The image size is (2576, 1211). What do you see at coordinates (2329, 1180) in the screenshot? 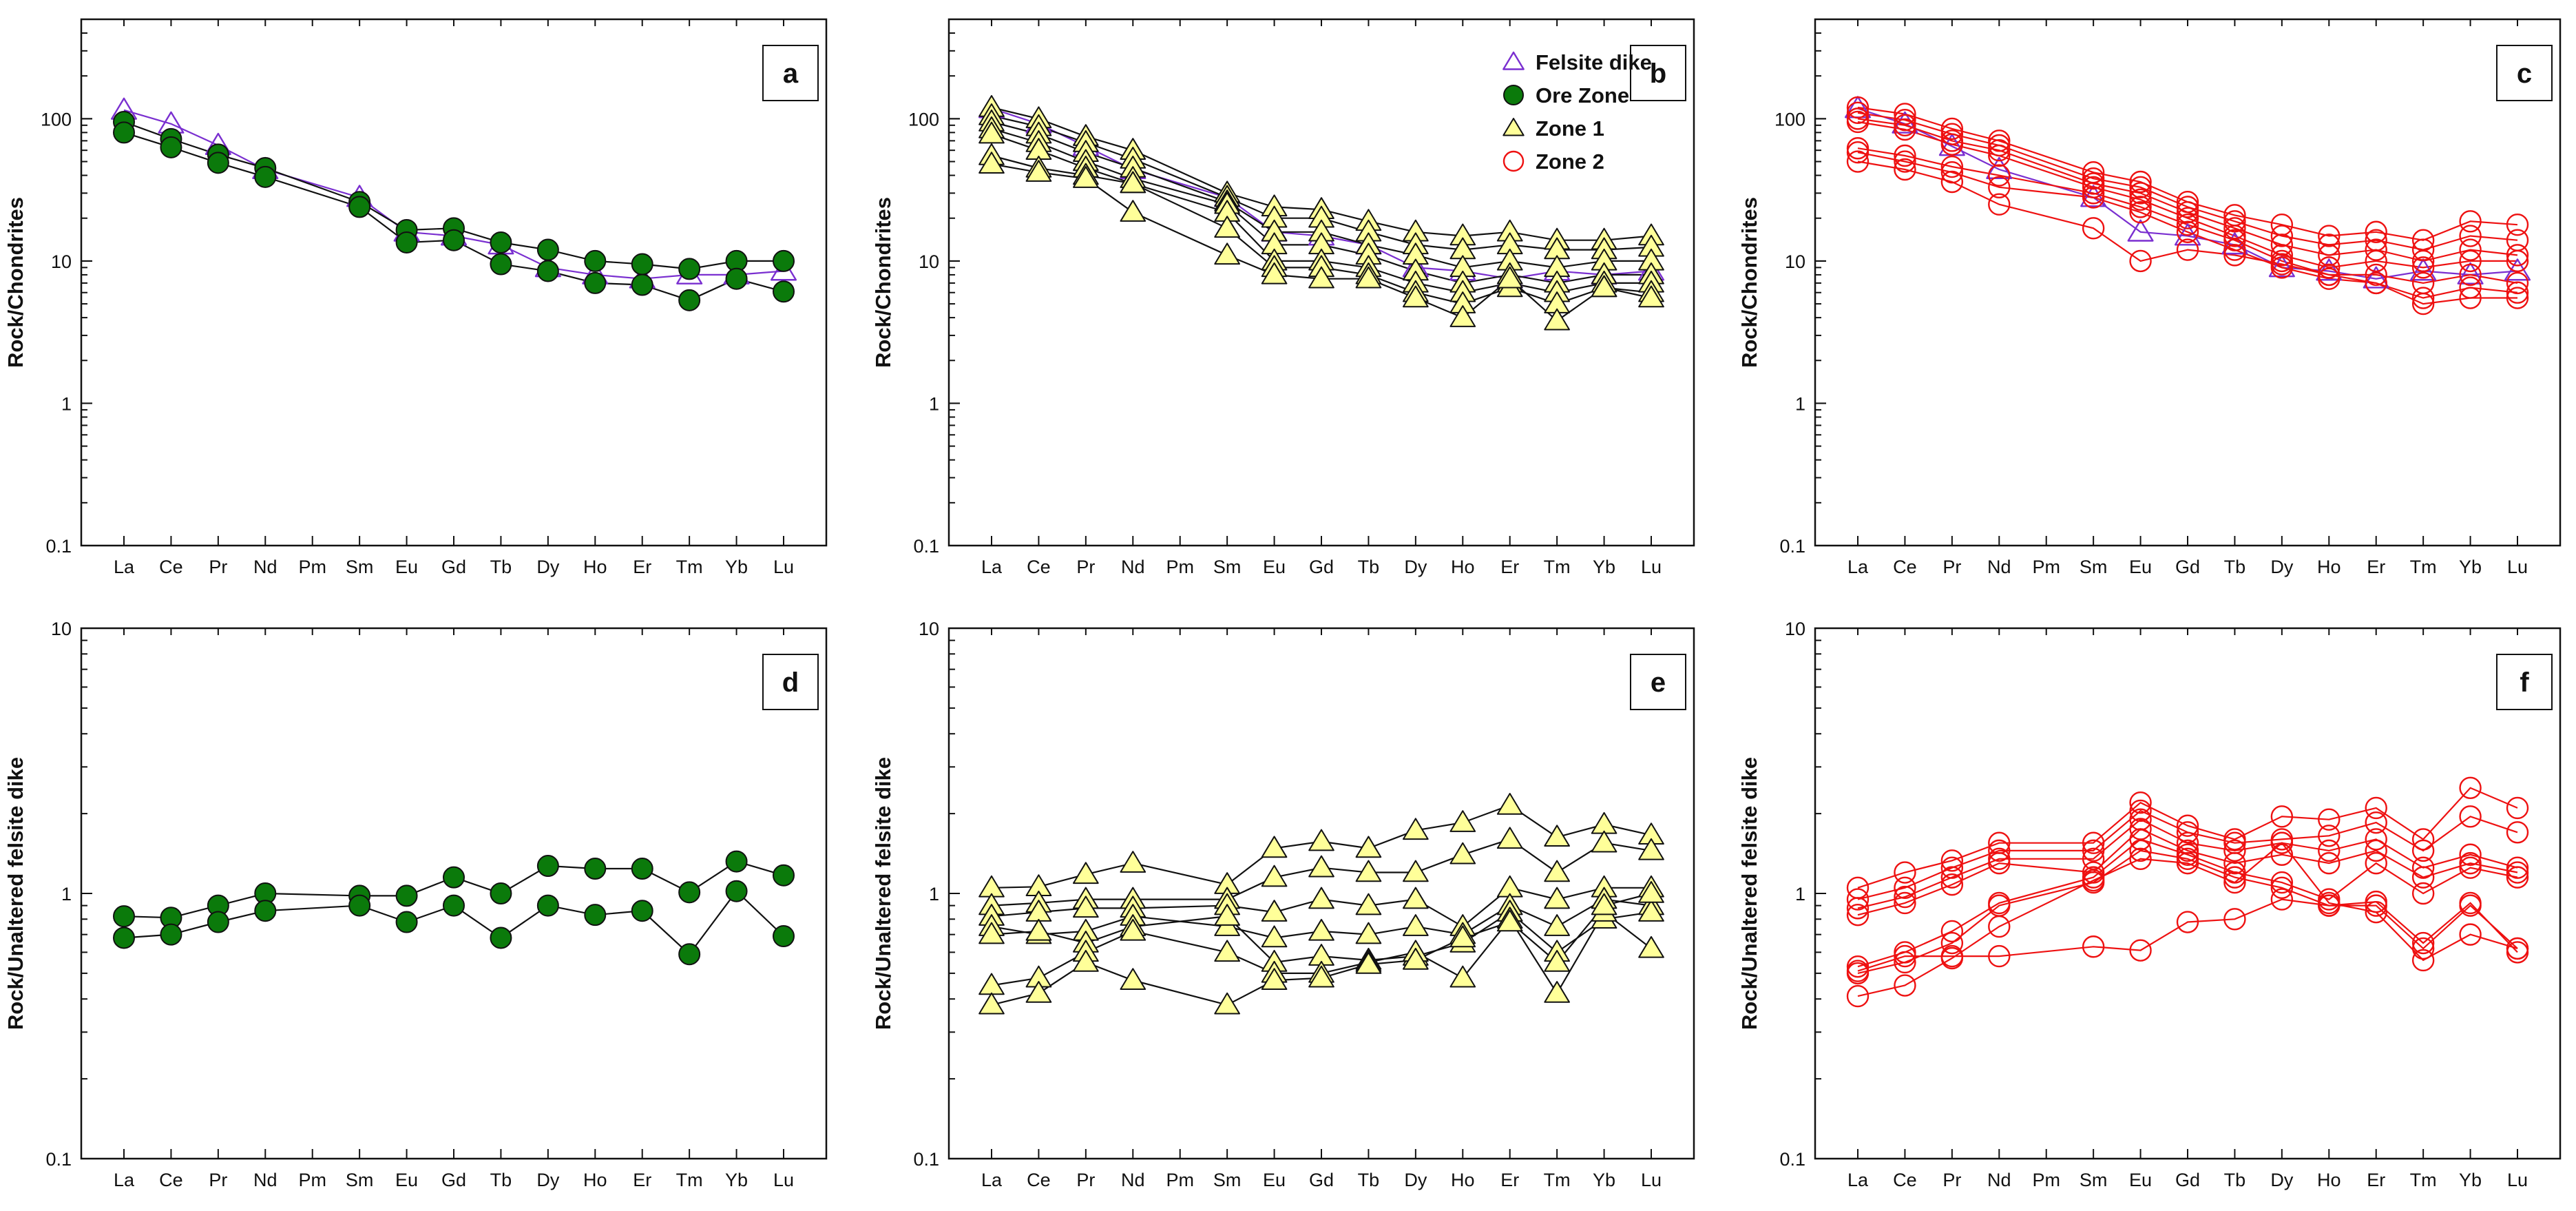
I see `x-tick-label-ho: Ho` at bounding box center [2329, 1180].